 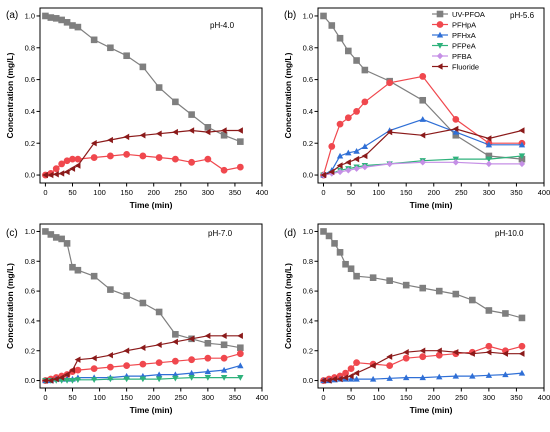 I want to click on panel-label: (b), so click(x=290, y=15).